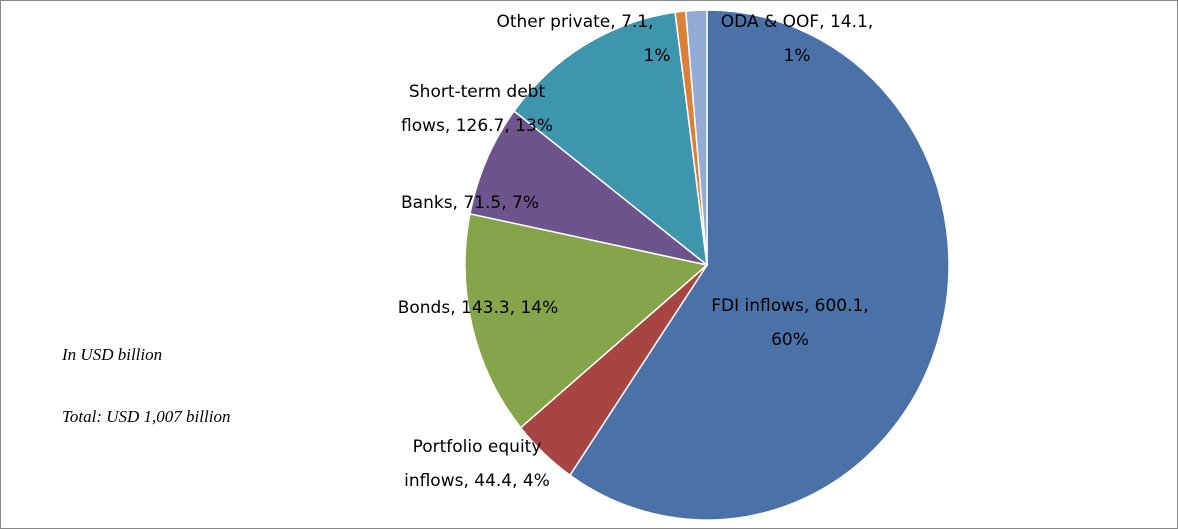 The image size is (1178, 529). I want to click on data-label: Short-term debt, so click(477, 92).